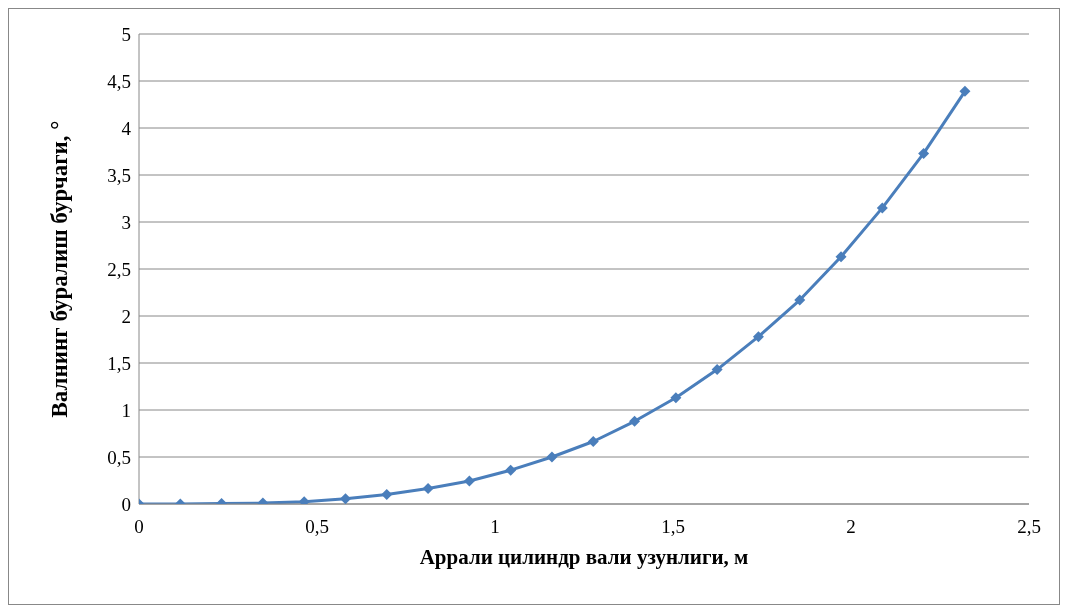  What do you see at coordinates (317, 527) in the screenshot?
I see `x-tick-label: 0,5` at bounding box center [317, 527].